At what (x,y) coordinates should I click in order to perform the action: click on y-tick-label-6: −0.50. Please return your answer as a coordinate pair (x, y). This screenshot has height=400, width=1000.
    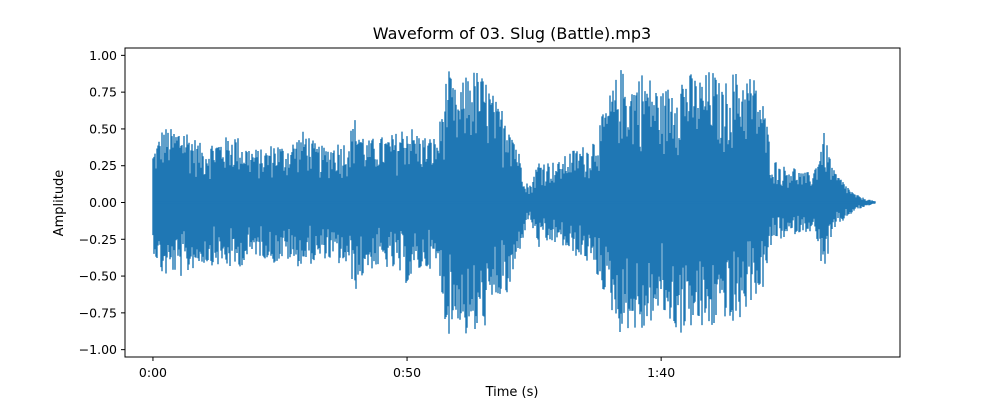
    Looking at the image, I should click on (98, 276).